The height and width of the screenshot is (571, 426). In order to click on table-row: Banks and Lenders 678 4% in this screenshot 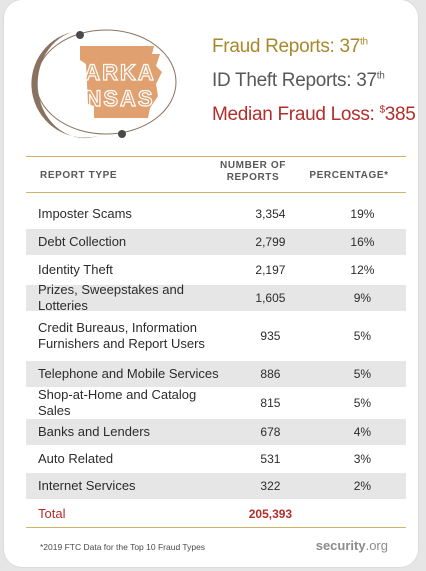, I will do `click(216, 432)`.